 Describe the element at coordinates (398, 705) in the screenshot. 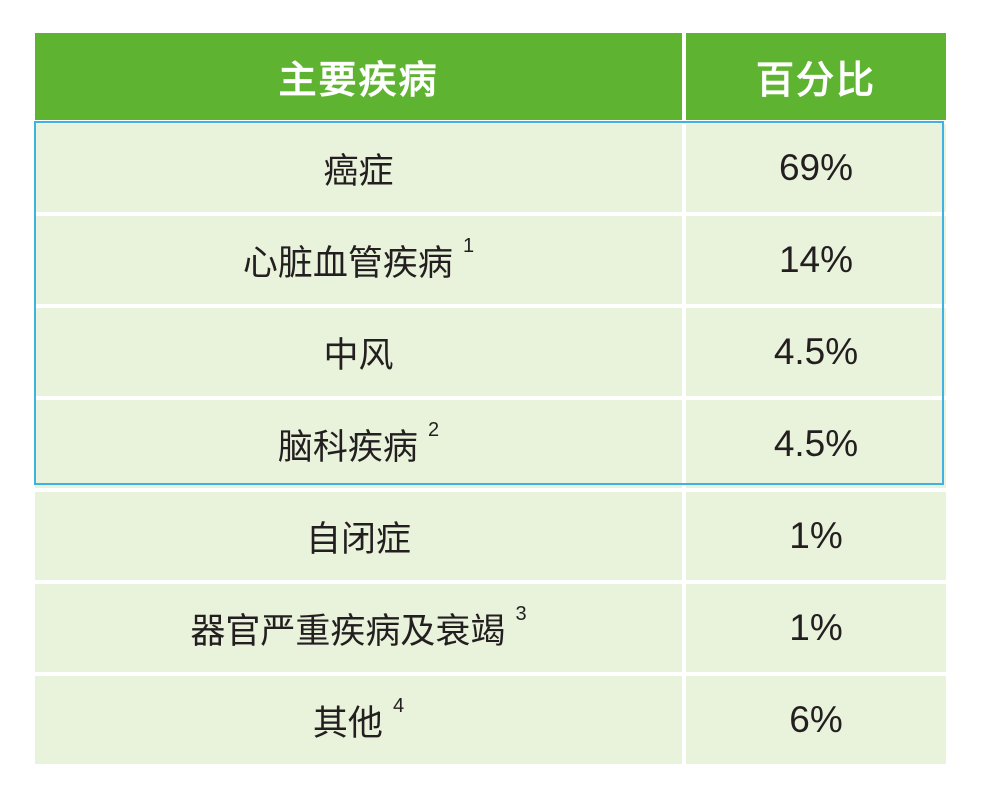

I see `footnote-marker: 4` at that location.